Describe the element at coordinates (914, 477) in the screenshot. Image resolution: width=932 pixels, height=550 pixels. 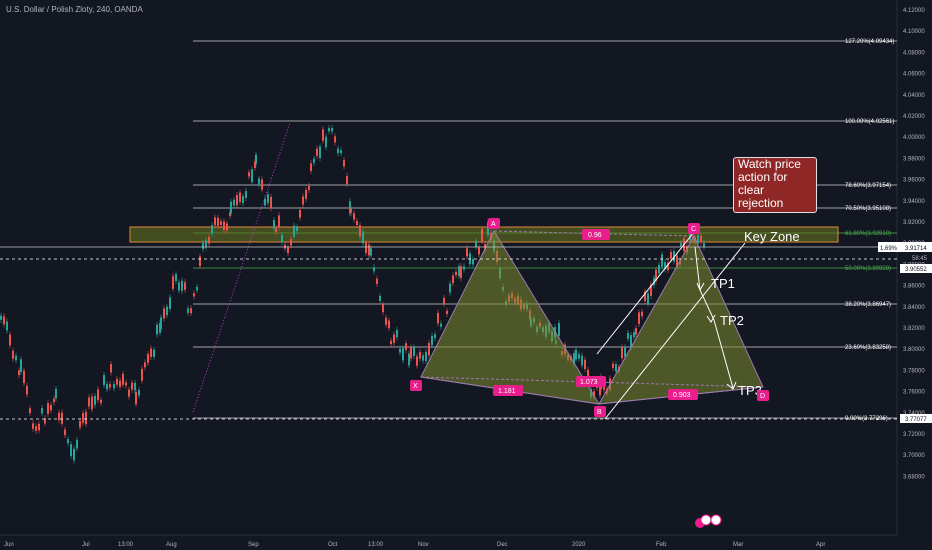
I see `price-tick: 3.68000` at that location.